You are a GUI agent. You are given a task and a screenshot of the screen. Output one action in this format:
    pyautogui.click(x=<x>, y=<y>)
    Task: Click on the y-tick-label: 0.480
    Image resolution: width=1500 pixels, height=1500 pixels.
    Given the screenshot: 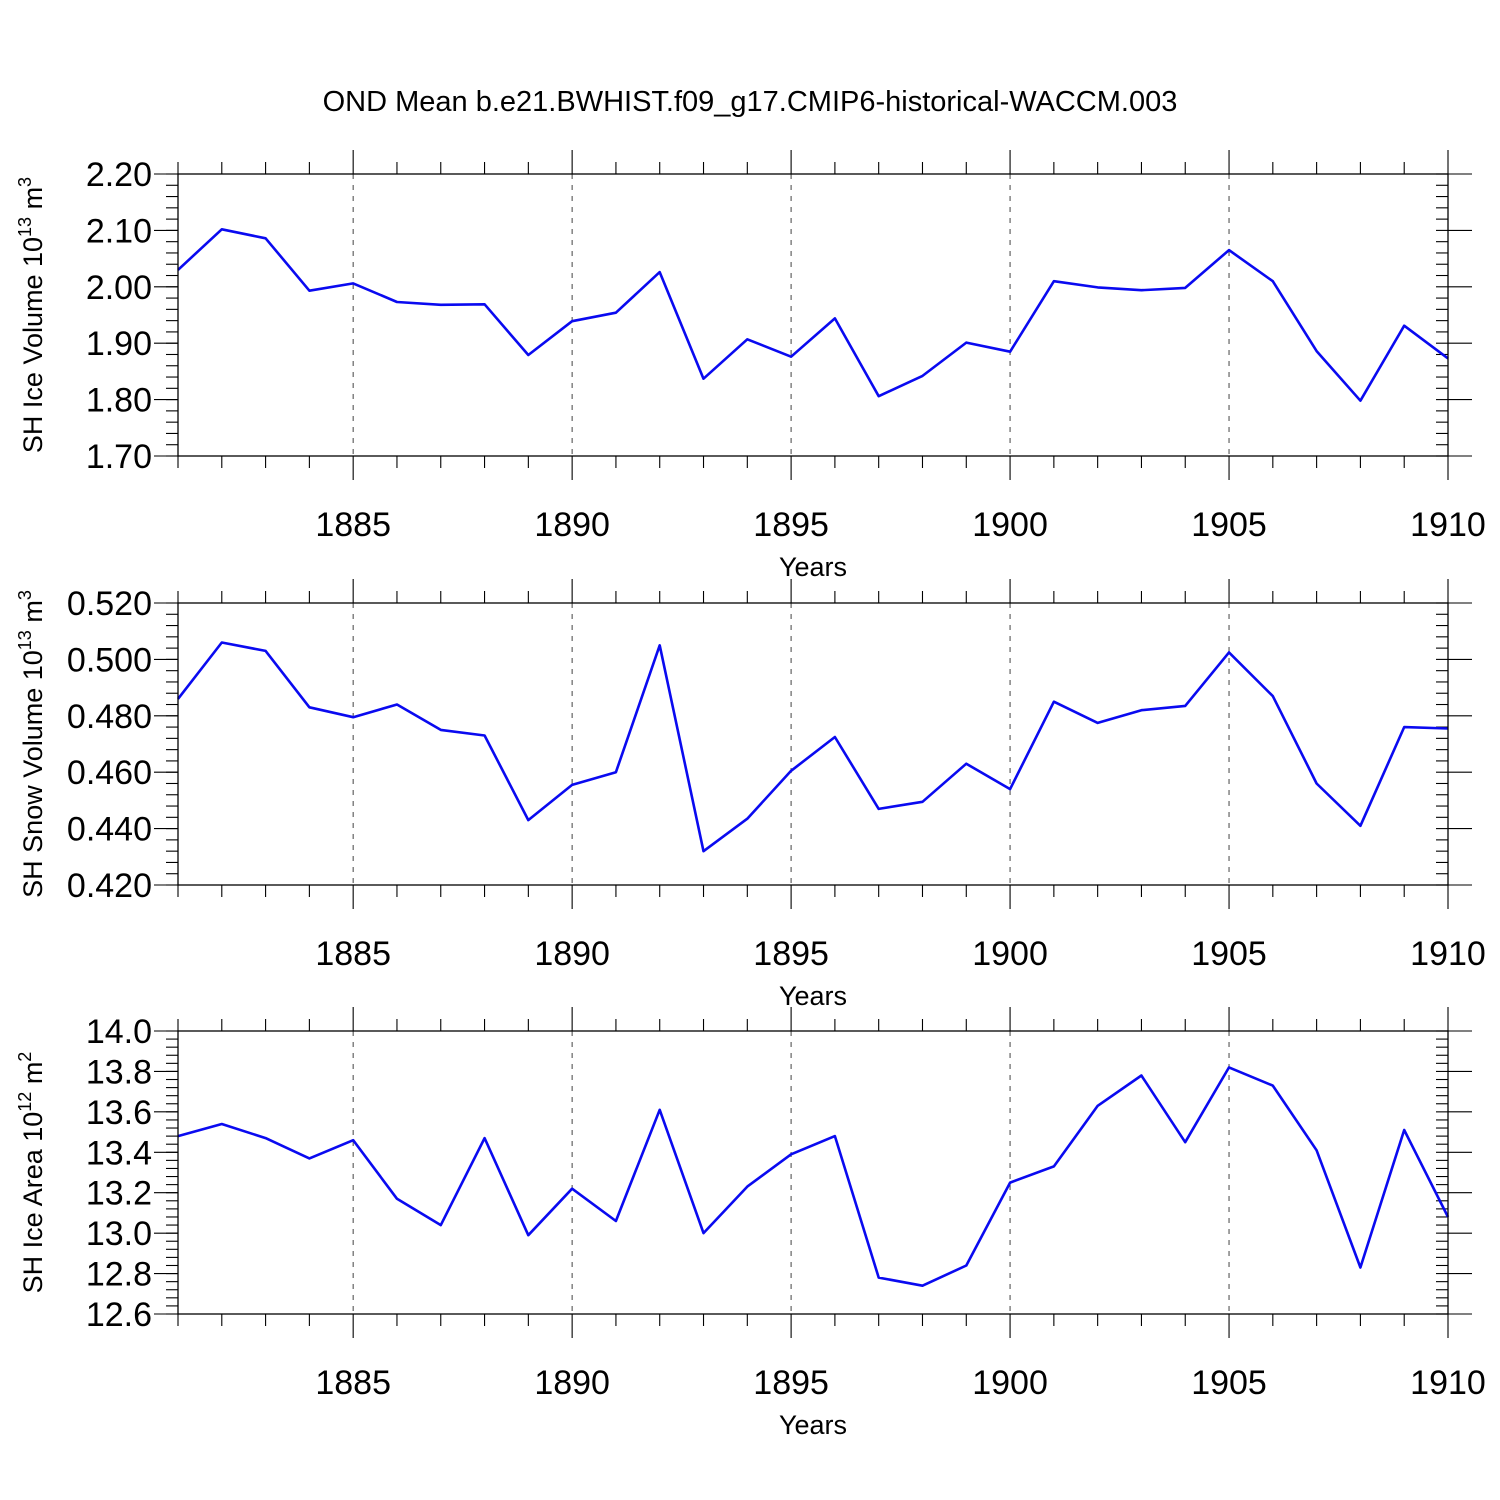 What is the action you would take?
    pyautogui.click(x=109, y=717)
    